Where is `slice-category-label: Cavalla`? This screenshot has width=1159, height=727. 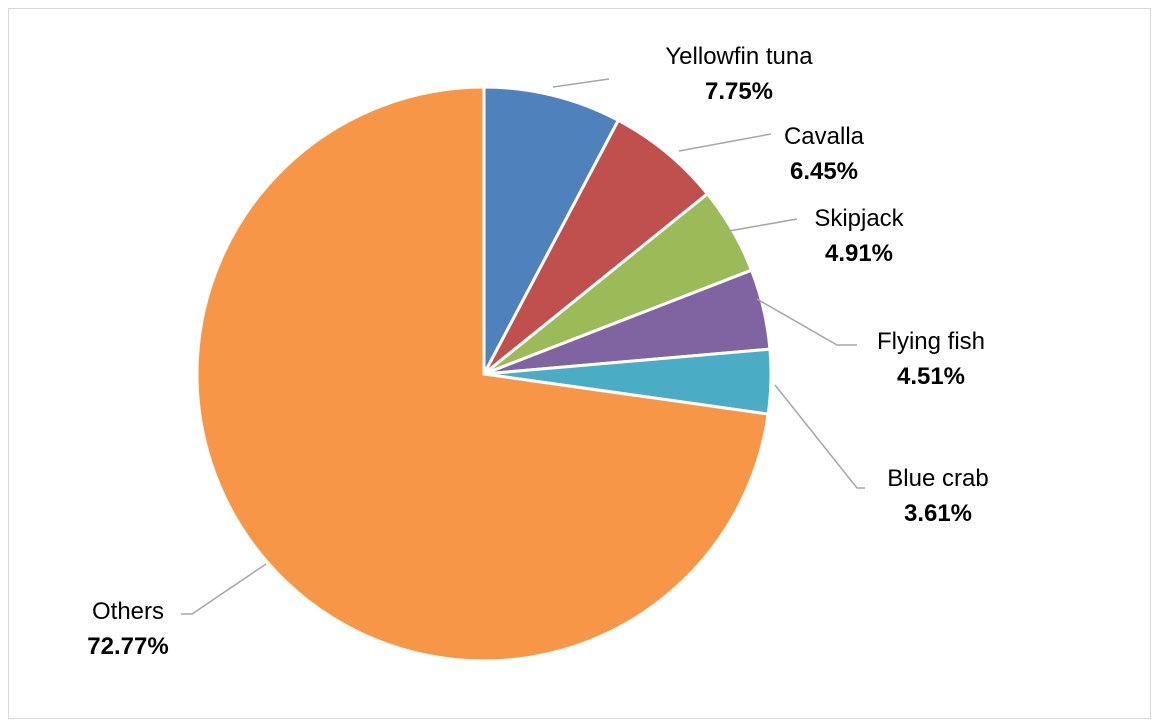
slice-category-label: Cavalla is located at coordinates (824, 136).